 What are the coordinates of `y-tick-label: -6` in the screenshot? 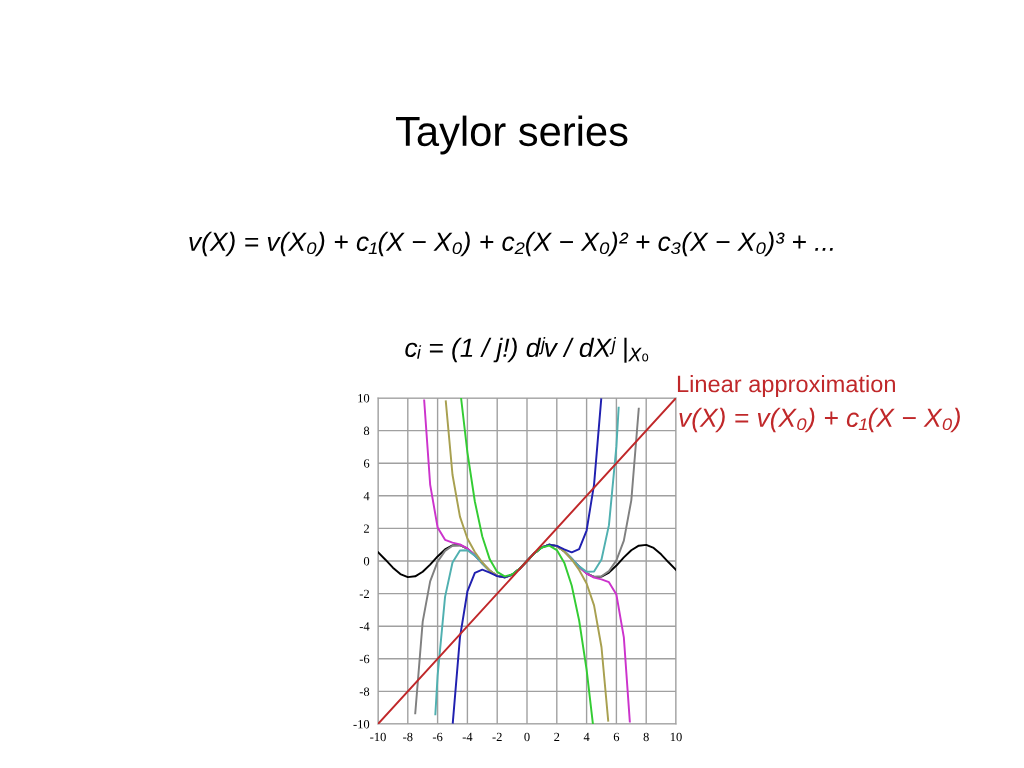 It's located at (364, 659).